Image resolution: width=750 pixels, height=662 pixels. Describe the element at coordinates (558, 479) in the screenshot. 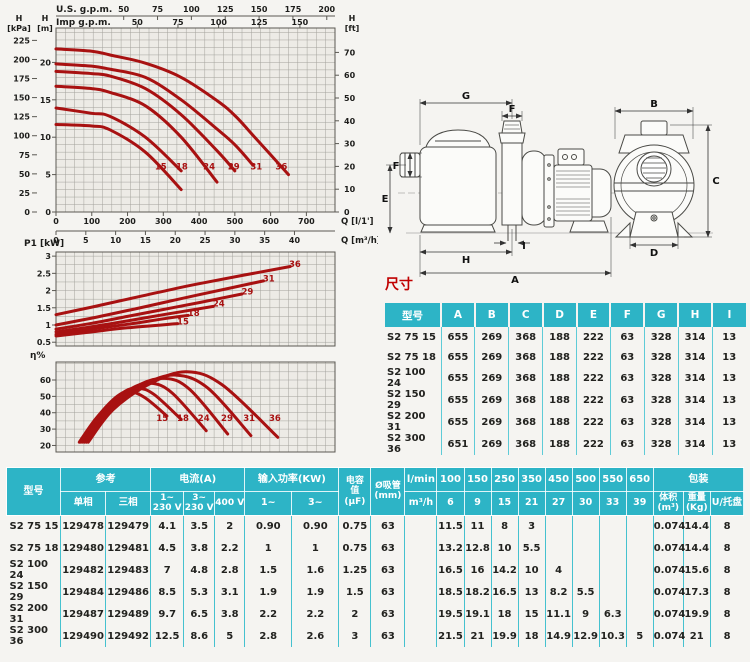

I see `flow-lmin-value: 450` at that location.